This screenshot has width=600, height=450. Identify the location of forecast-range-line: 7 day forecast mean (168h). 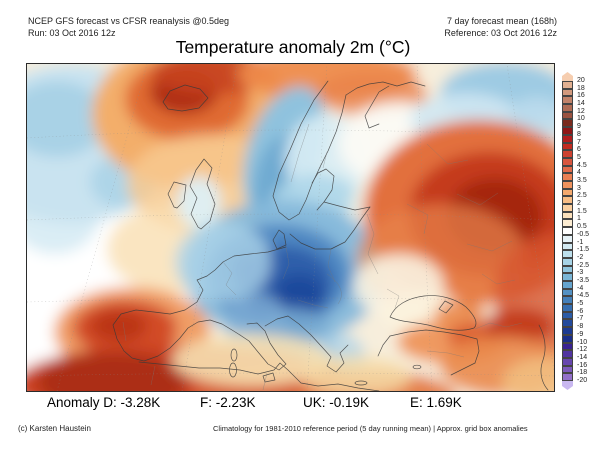
(501, 21).